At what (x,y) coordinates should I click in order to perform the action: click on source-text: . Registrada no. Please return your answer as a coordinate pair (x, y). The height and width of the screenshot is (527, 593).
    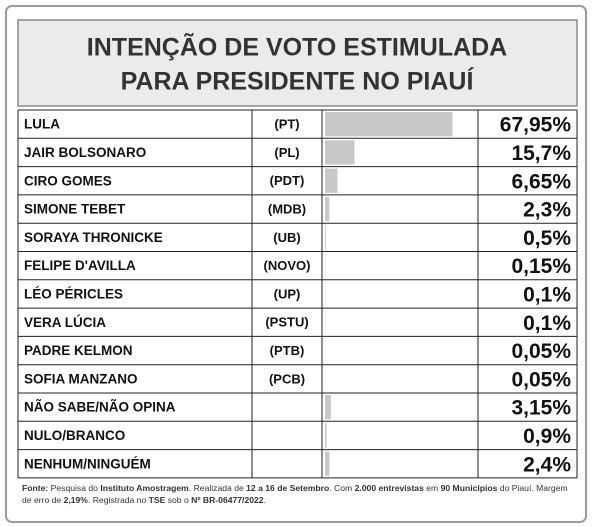
    Looking at the image, I should click on (118, 500).